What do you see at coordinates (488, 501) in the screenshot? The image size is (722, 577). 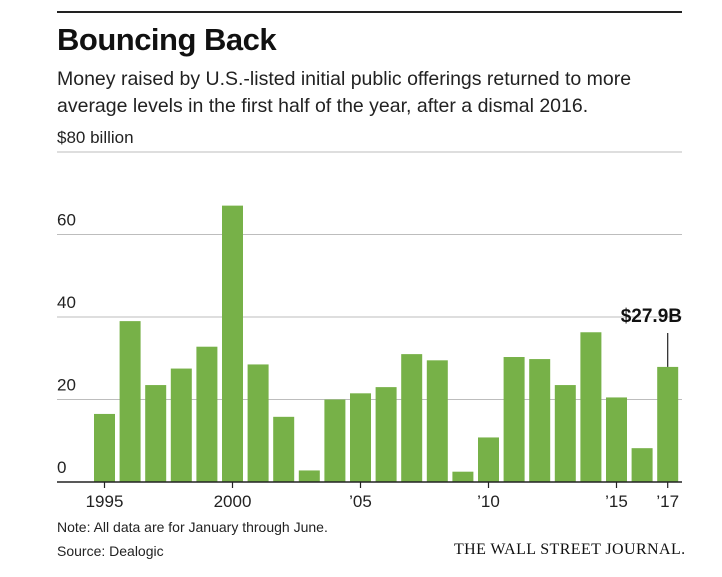 I see `x-tick-label: ’10` at bounding box center [488, 501].